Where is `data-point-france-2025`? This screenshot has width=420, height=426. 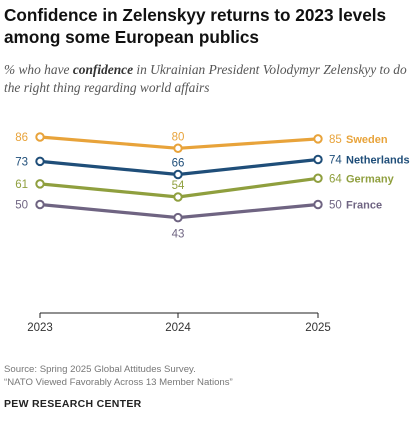 data-point-france-2025 is located at coordinates (318, 204).